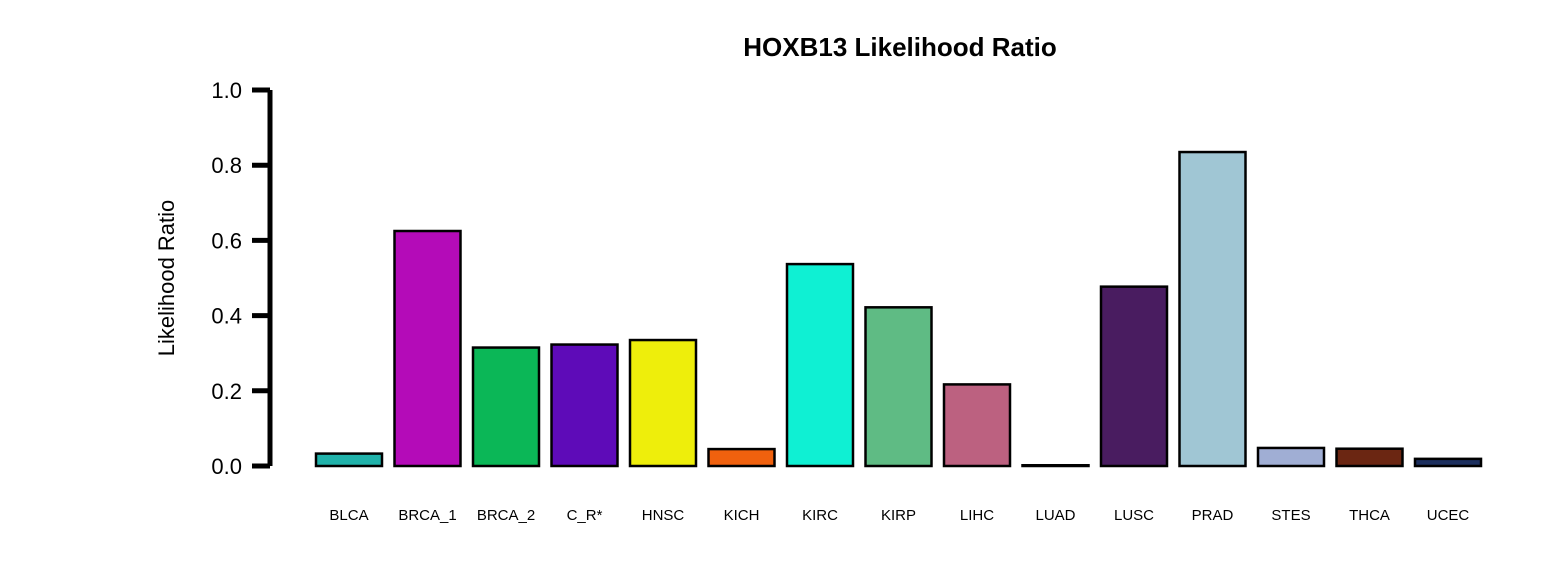 This screenshot has height=586, width=1560. I want to click on x-tick-label: C_R*, so click(585, 515).